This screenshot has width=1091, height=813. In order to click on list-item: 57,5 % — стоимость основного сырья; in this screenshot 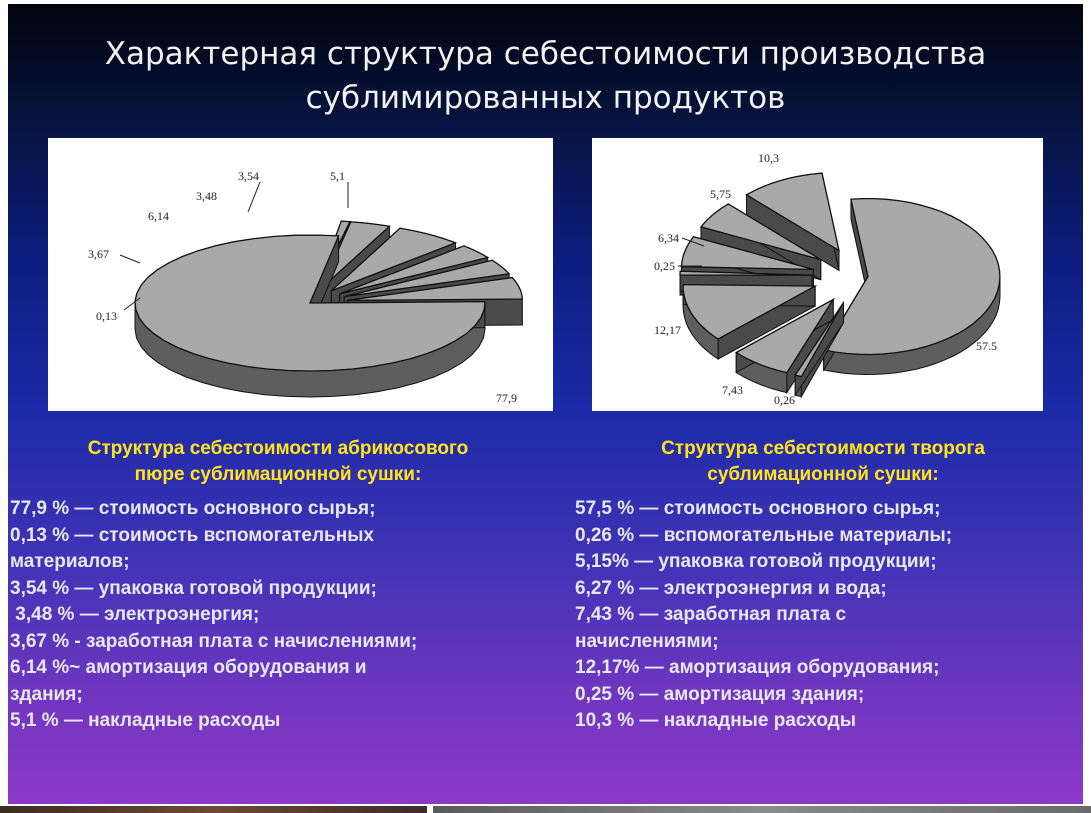, I will do `click(758, 508)`.